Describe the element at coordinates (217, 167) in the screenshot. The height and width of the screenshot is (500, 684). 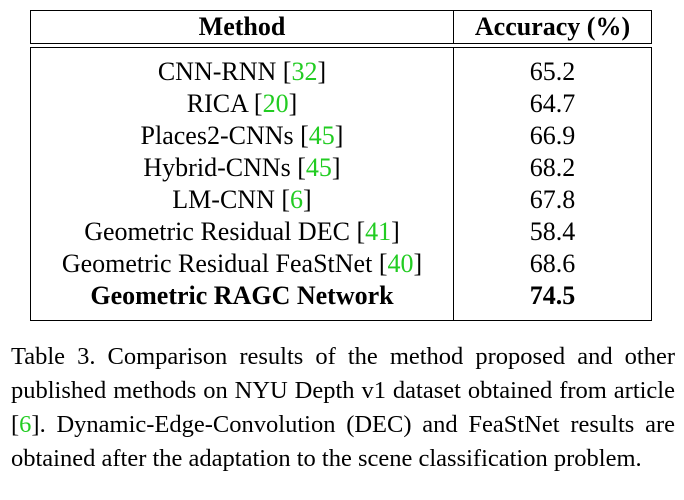
I see `method-name: Hybrid-CNNs` at that location.